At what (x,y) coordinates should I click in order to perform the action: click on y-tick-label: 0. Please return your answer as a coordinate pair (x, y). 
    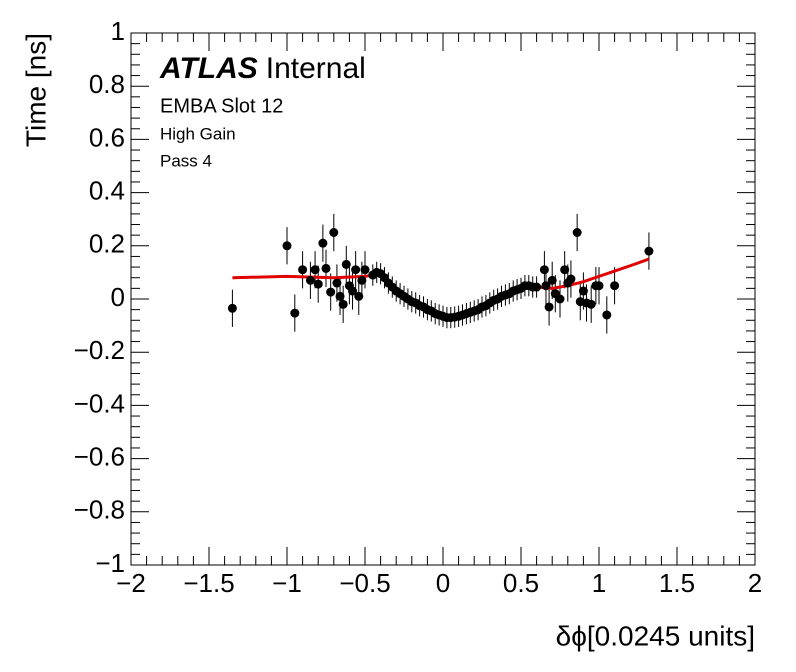
    Looking at the image, I should click on (118, 297).